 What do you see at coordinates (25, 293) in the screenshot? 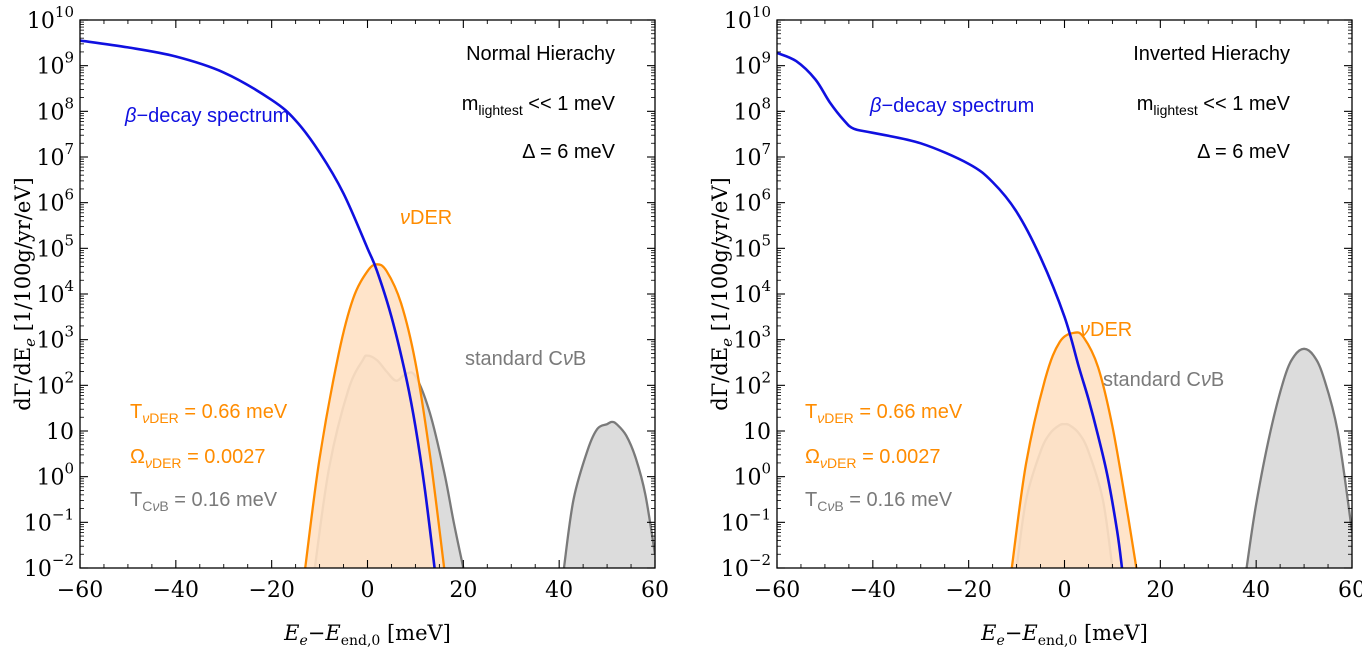
I see `y-axis-label: dΓ/dEe [1/100g/yr/eV]` at bounding box center [25, 293].